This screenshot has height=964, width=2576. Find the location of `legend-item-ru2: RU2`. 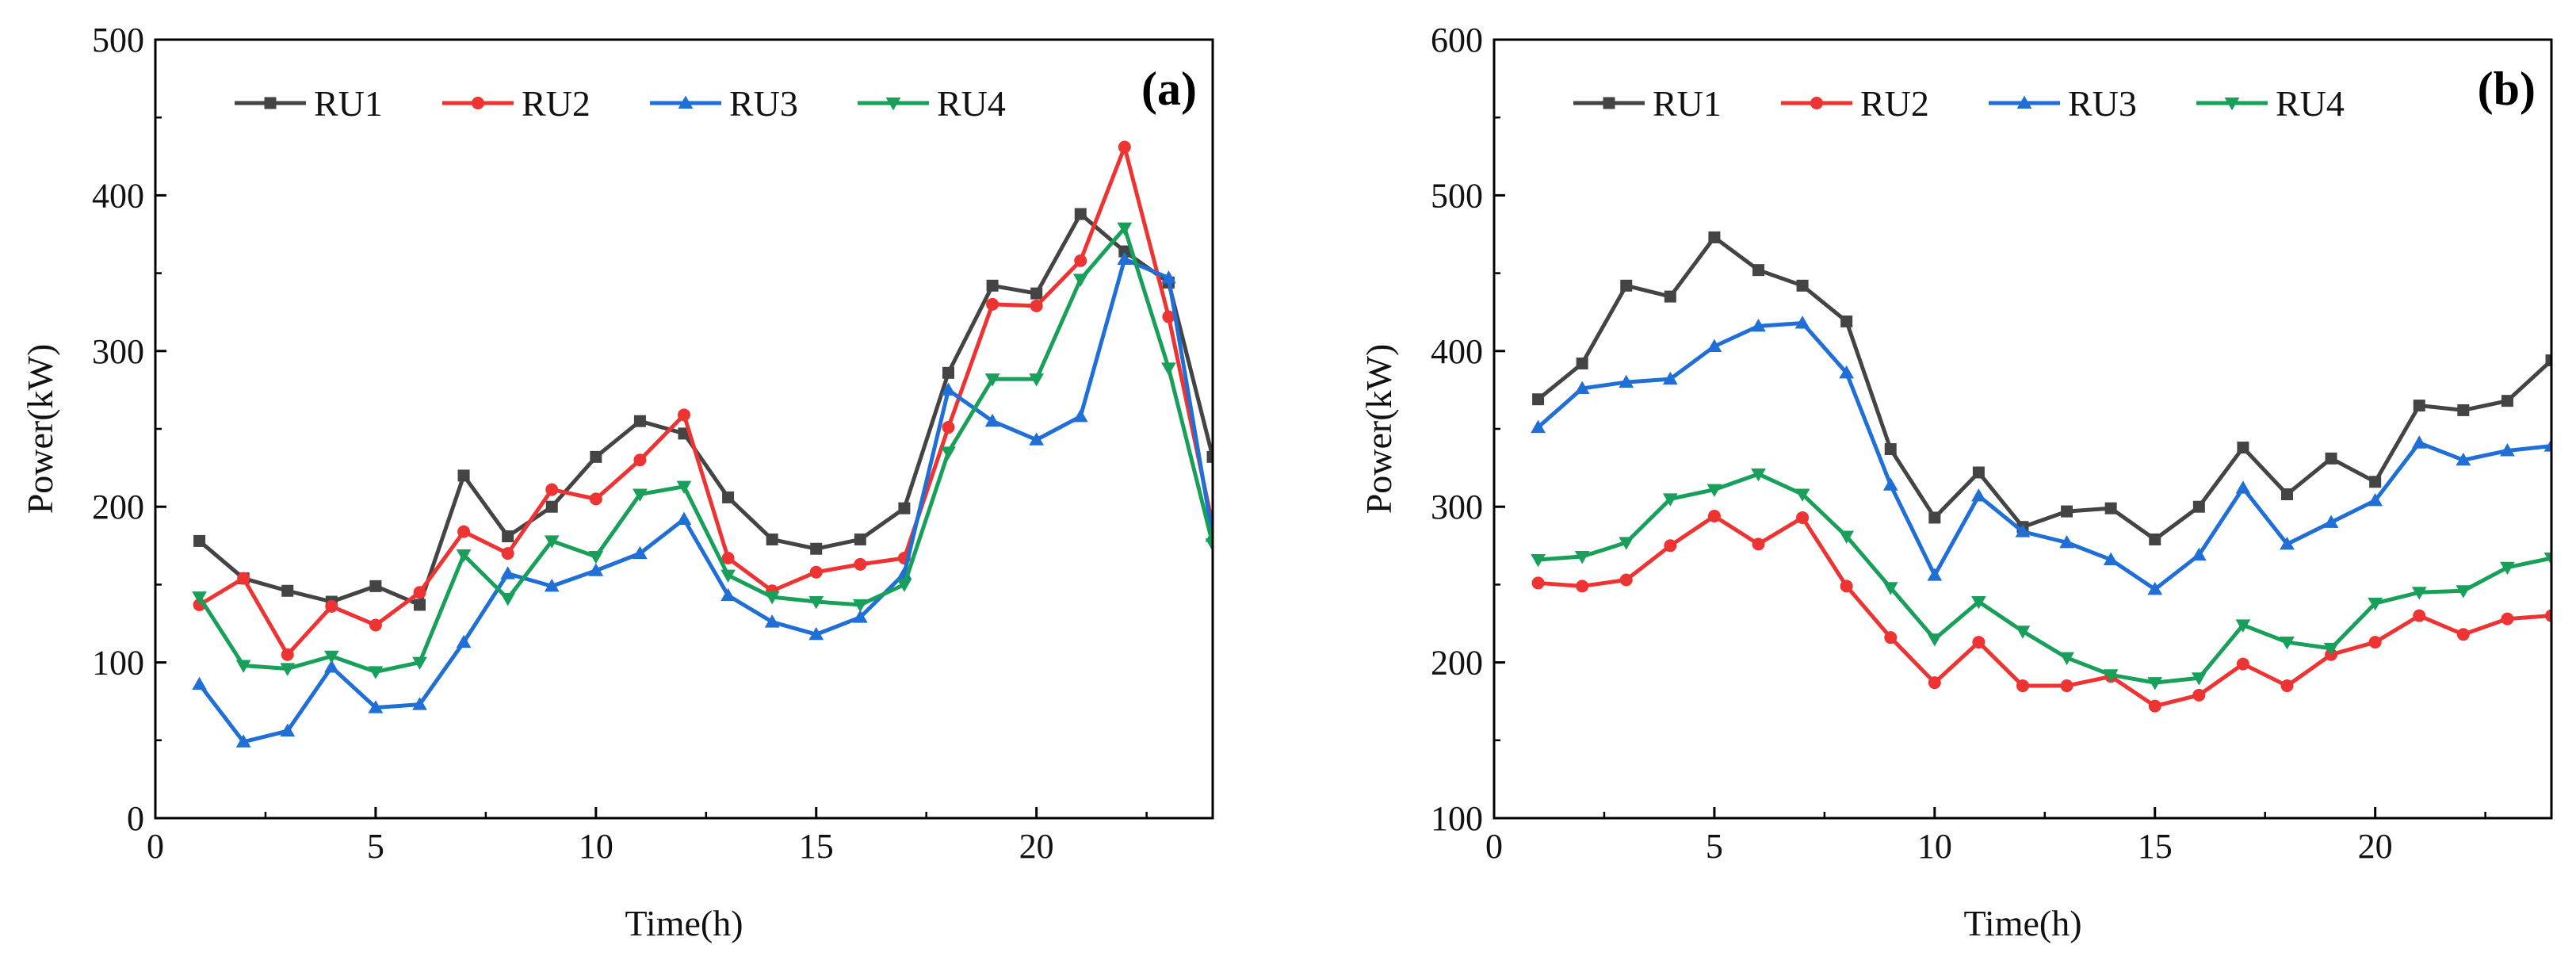

legend-item-ru2: RU2 is located at coordinates (516, 103).